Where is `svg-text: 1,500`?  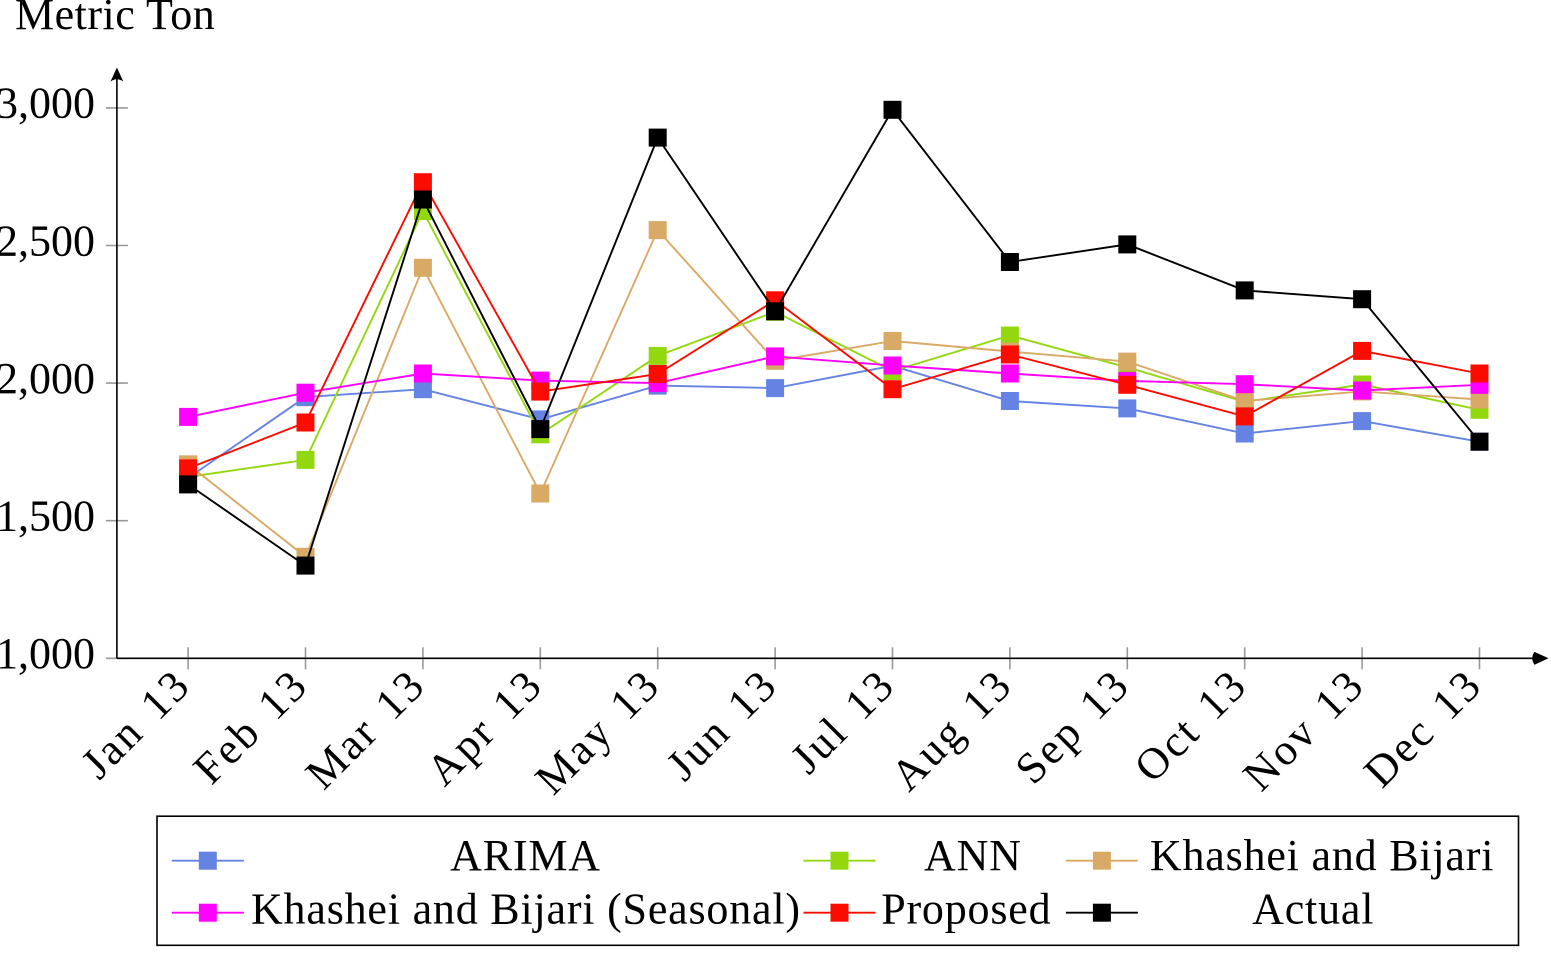
svg-text: 1,500 is located at coordinates (47, 516).